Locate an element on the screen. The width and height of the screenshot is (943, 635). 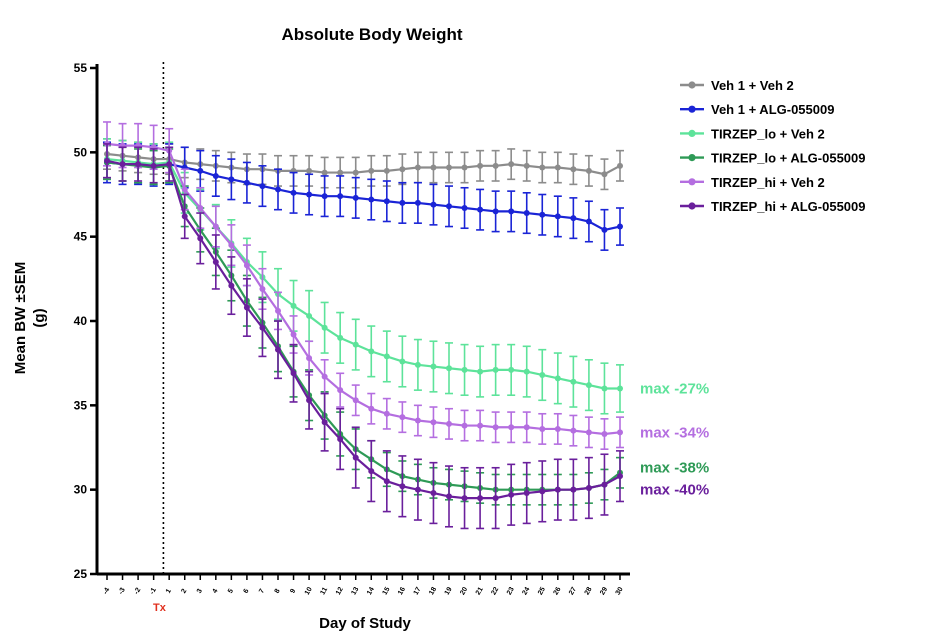
x-tick-label: 23 is located at coordinates (511, 591).